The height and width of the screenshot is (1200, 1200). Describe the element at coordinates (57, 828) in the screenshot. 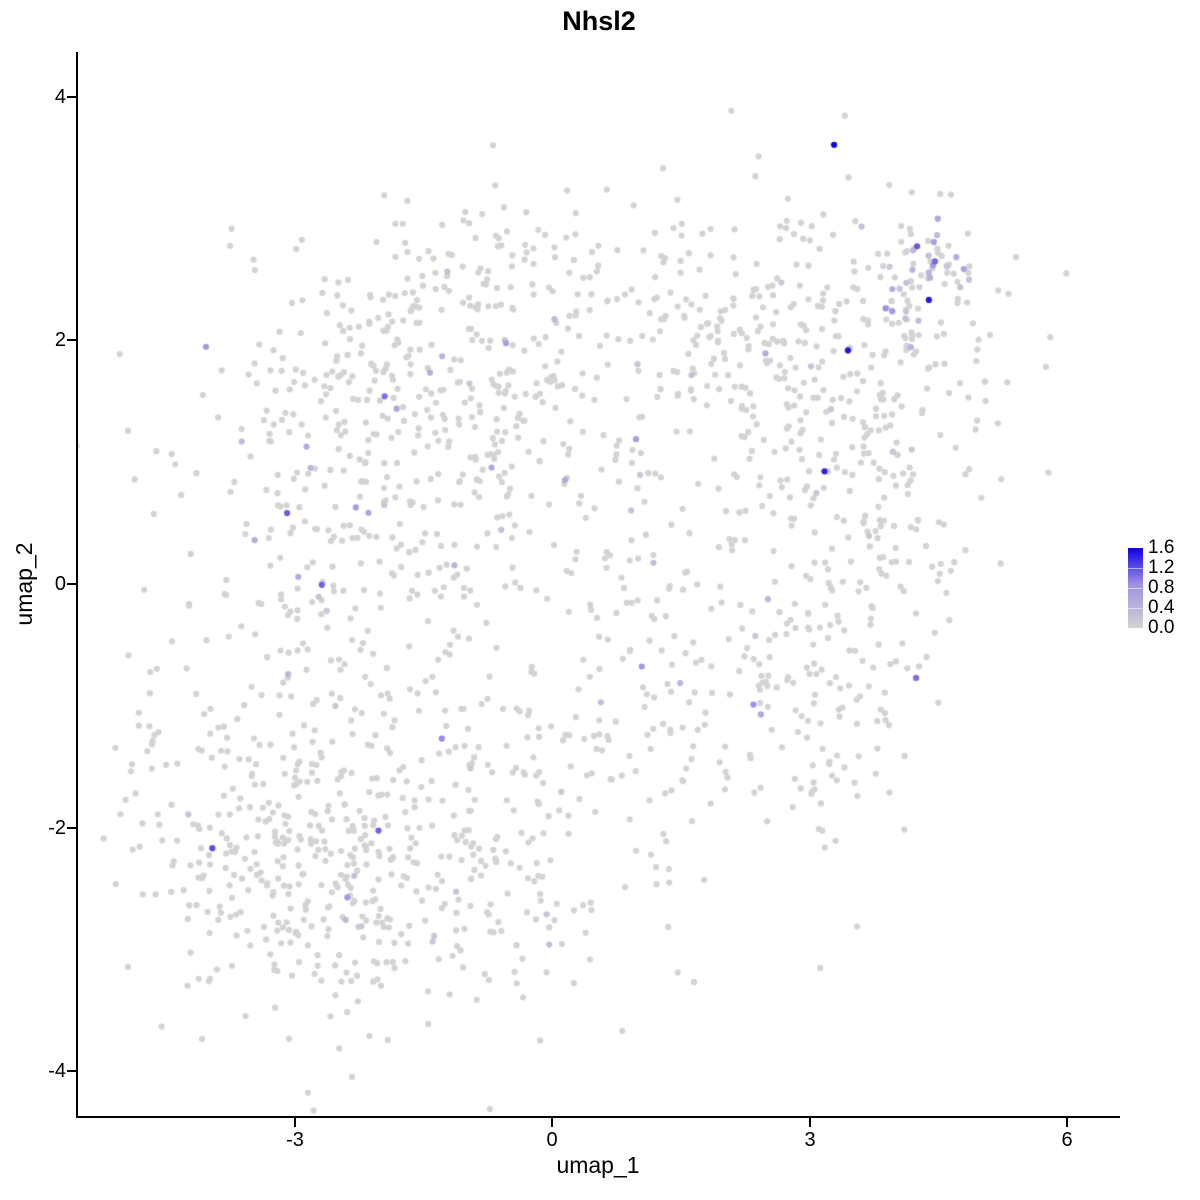

I see `y-tick-label: -2` at that location.